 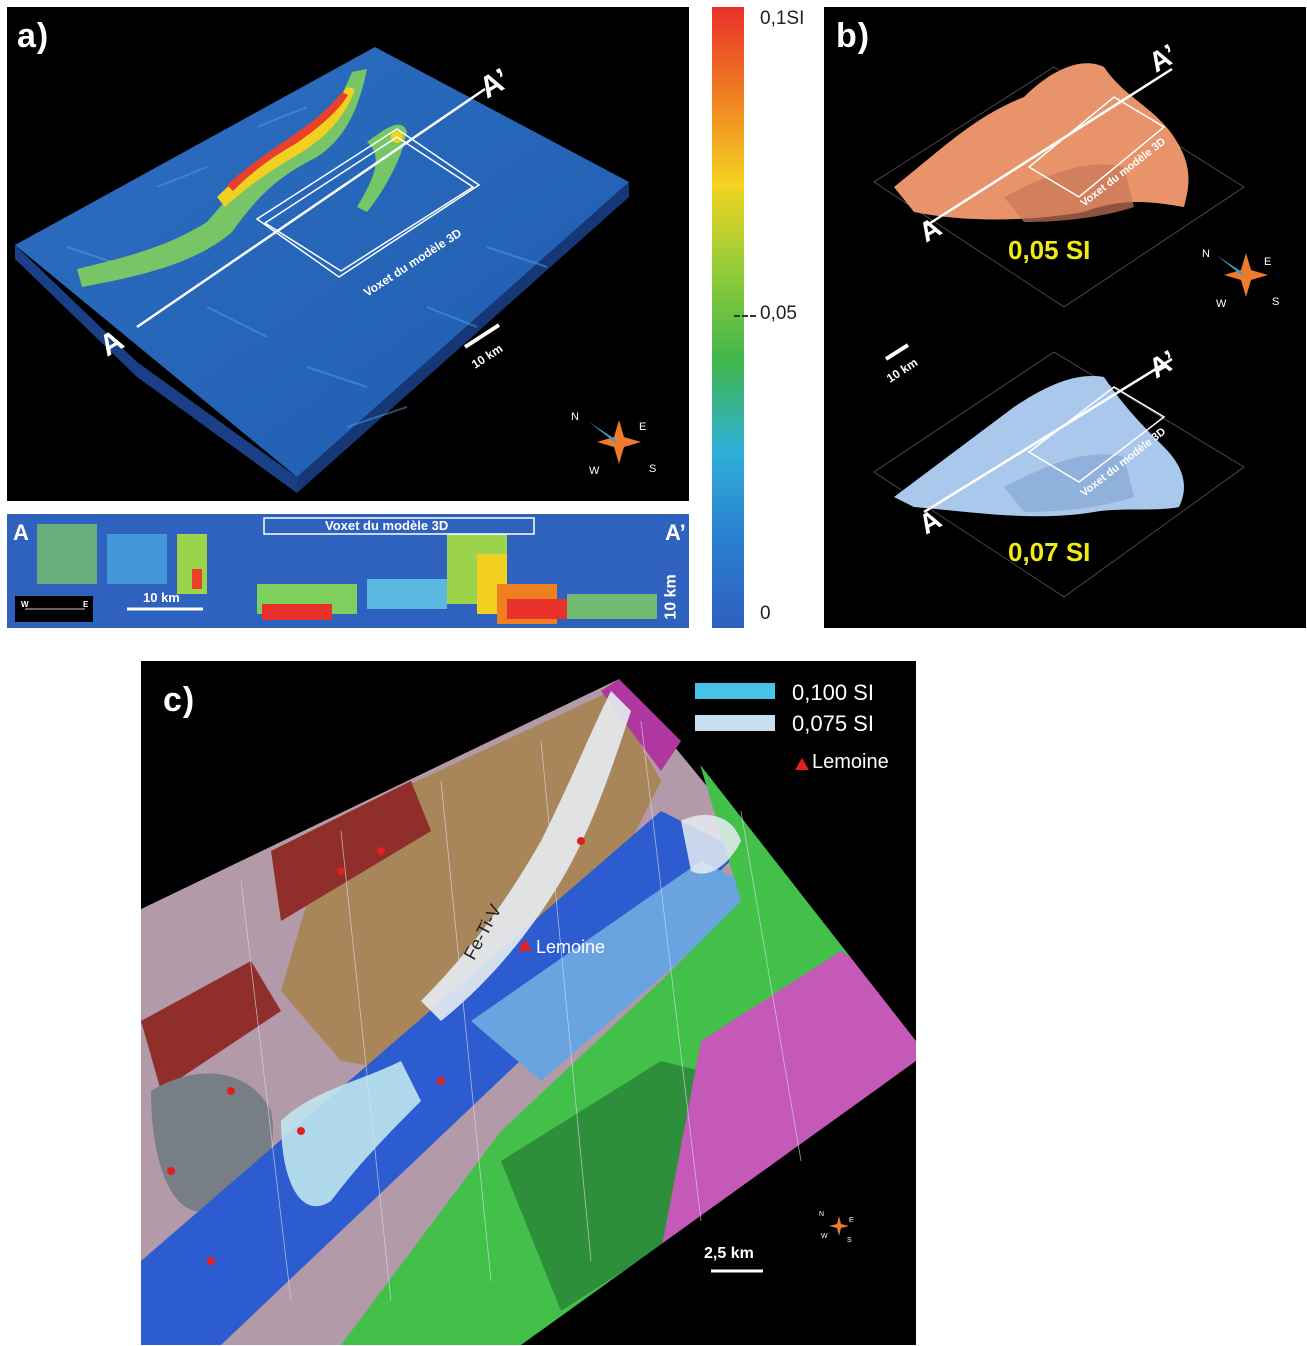 What do you see at coordinates (494, 83) in the screenshot?
I see `point-a-prime-label: A’` at bounding box center [494, 83].